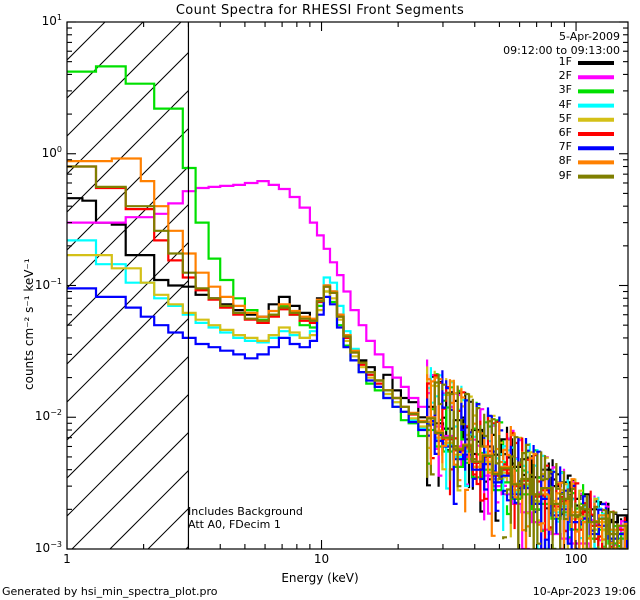  I want to click on x-tick-label: 100, so click(576, 559).